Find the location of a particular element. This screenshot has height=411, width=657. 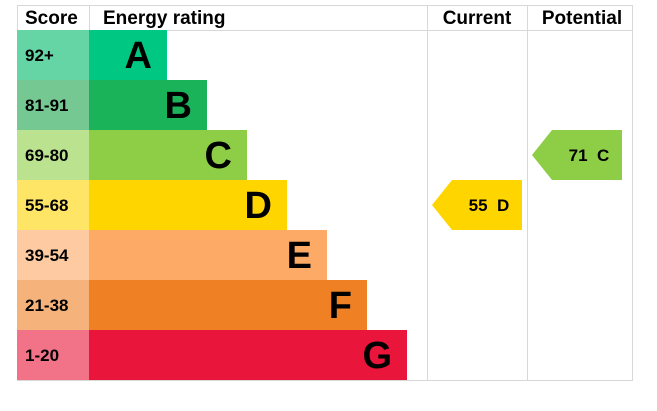

score-label: 39-54 is located at coordinates (47, 255).